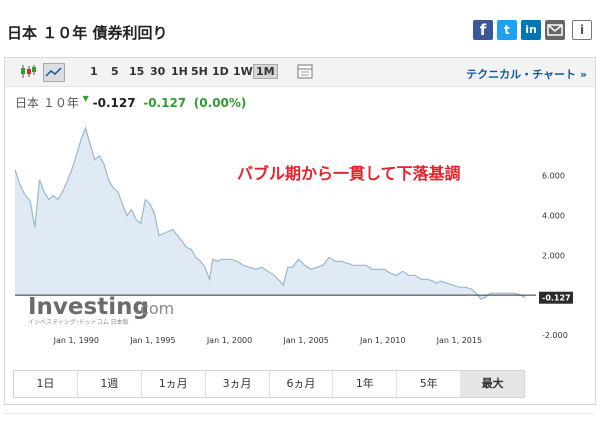  I want to click on timeframe-1d: 1D, so click(220, 71).